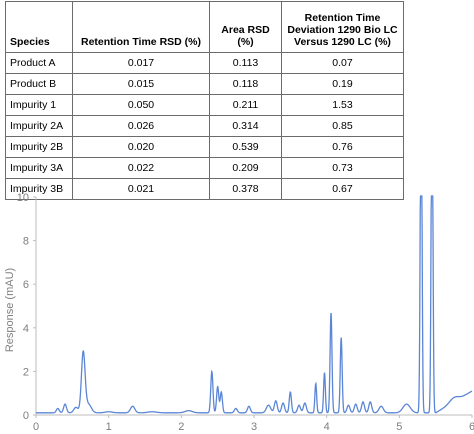  Describe the element at coordinates (141, 63) in the screenshot. I see `value-cell: 0.017` at that location.